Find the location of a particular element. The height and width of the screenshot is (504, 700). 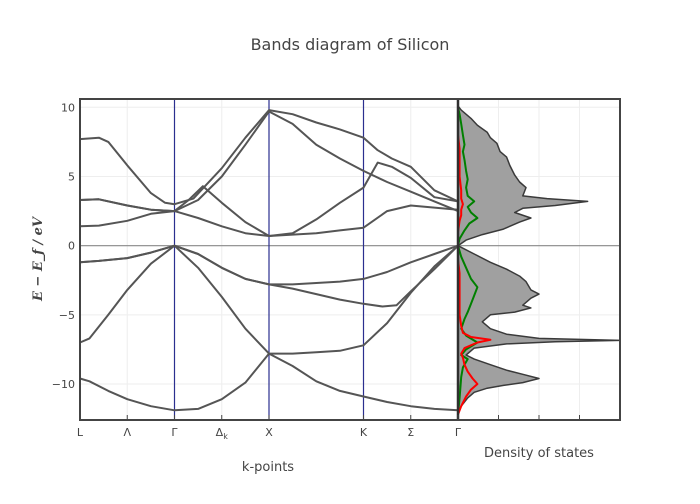

y-tick-label: 5 is located at coordinates (71, 176).